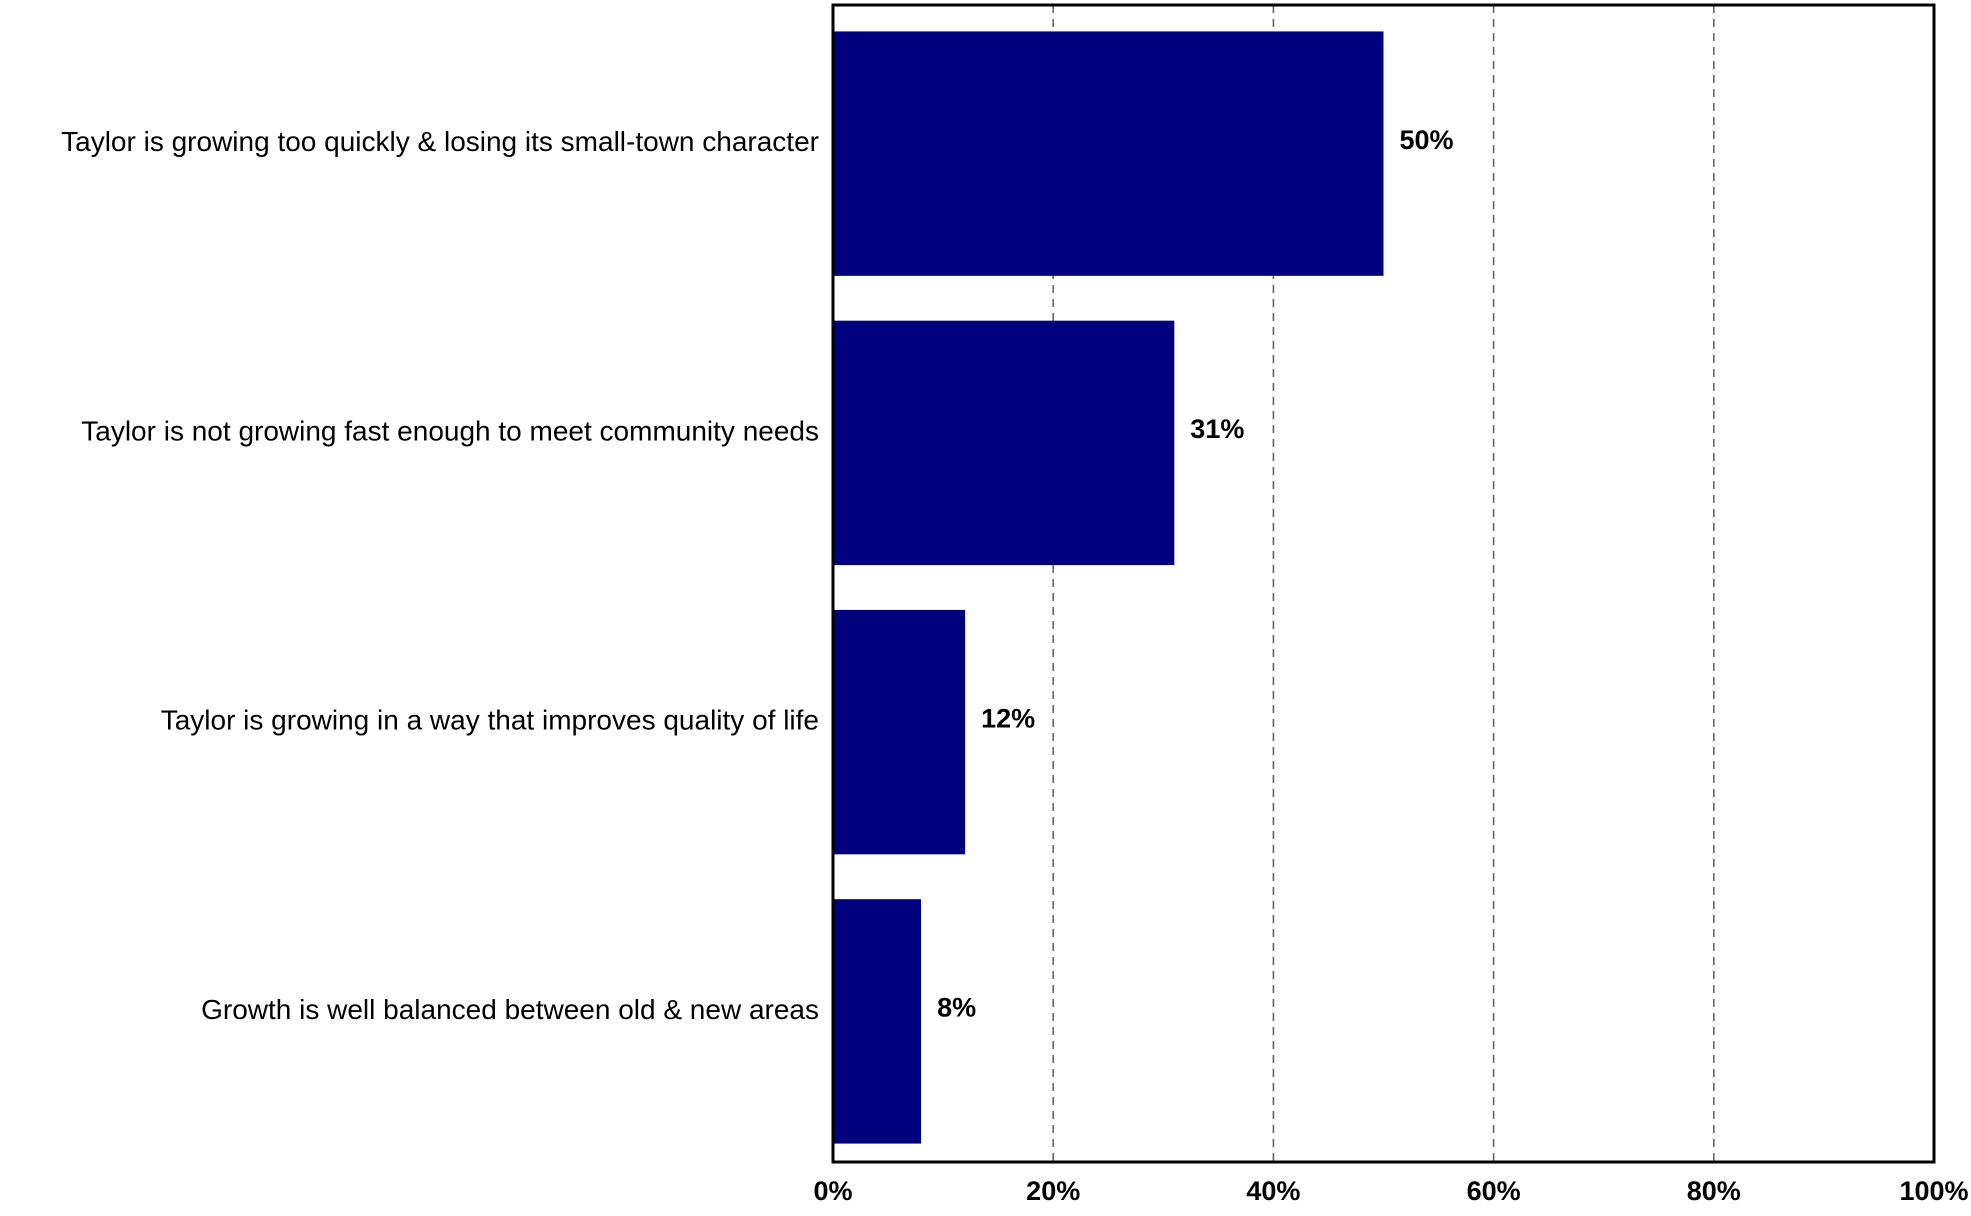  I want to click on x-tick-label-80: 80%, so click(1714, 1191).